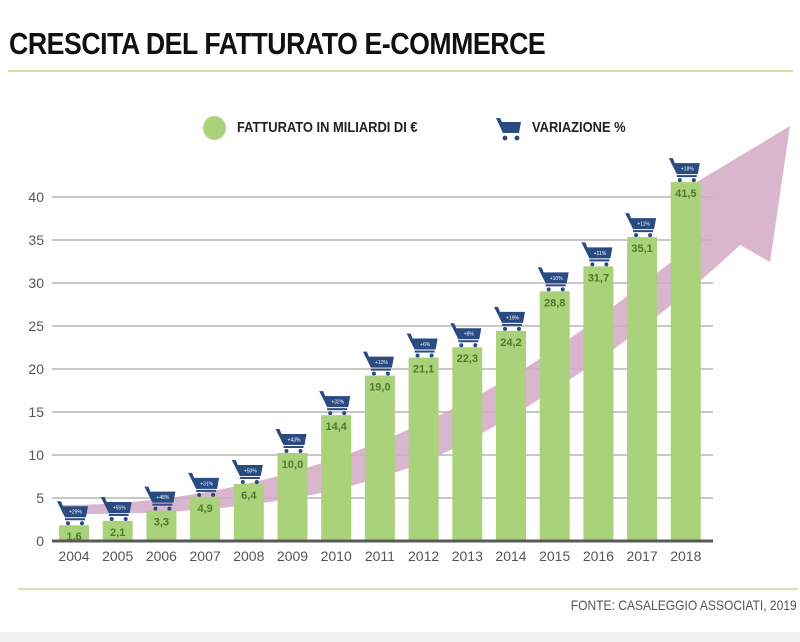 This screenshot has height=642, width=800. I want to click on variation-label: +32%, so click(337, 403).